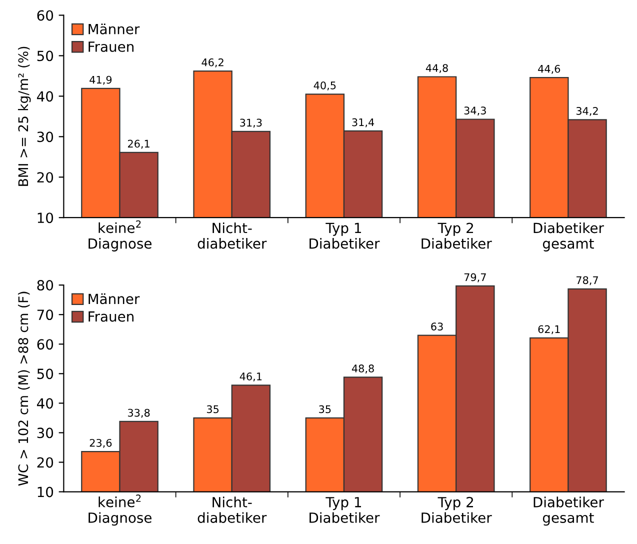 The image size is (637, 544). What do you see at coordinates (437, 69) in the screenshot?
I see `data-label: 44,8` at bounding box center [437, 69].